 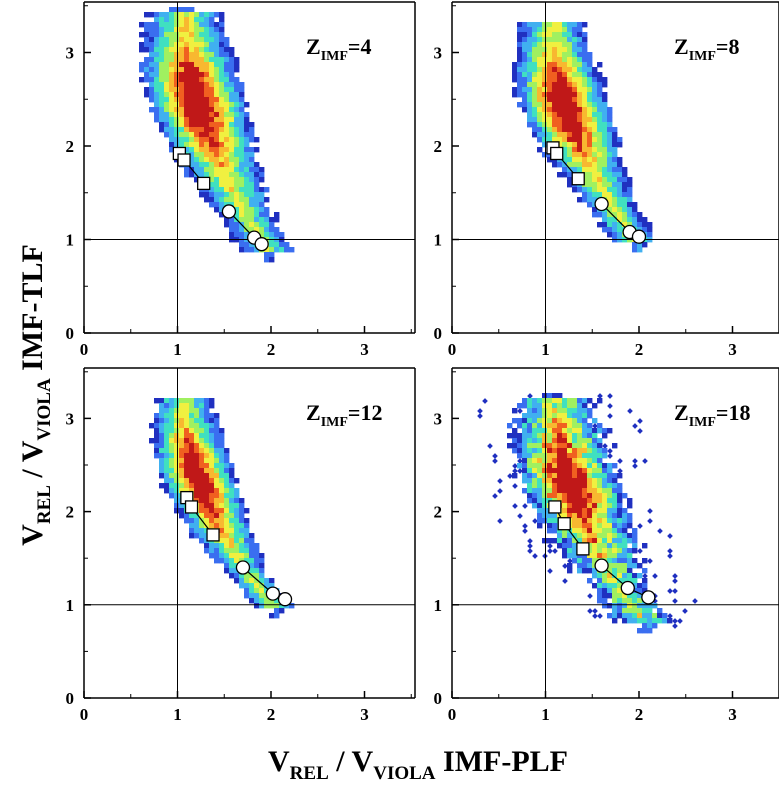 I want to click on x-tick-label: 3, so click(x=732, y=349).